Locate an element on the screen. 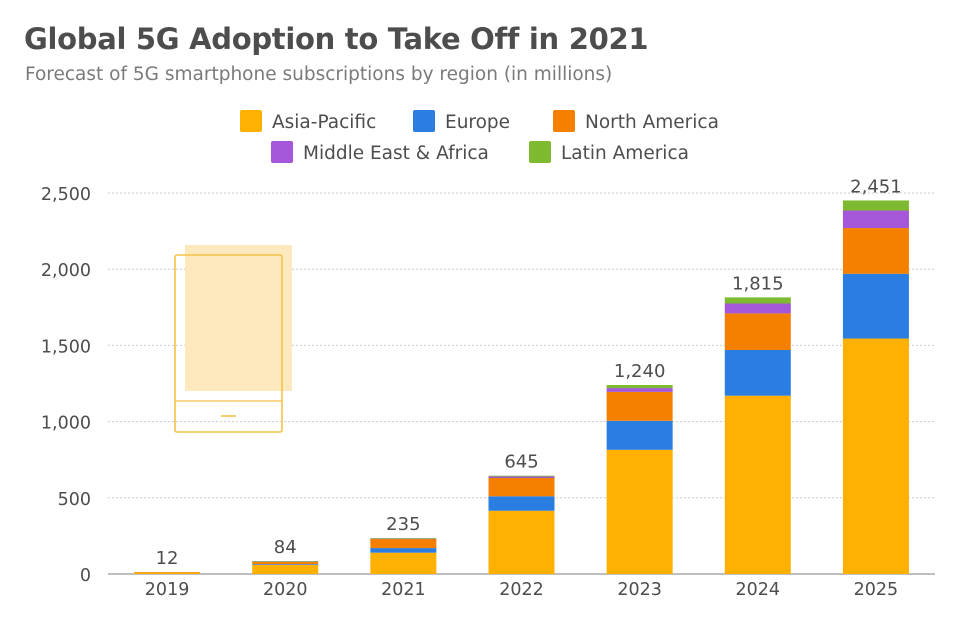 This screenshot has height=618, width=954. x-tick-label: 2021 is located at coordinates (403, 590).